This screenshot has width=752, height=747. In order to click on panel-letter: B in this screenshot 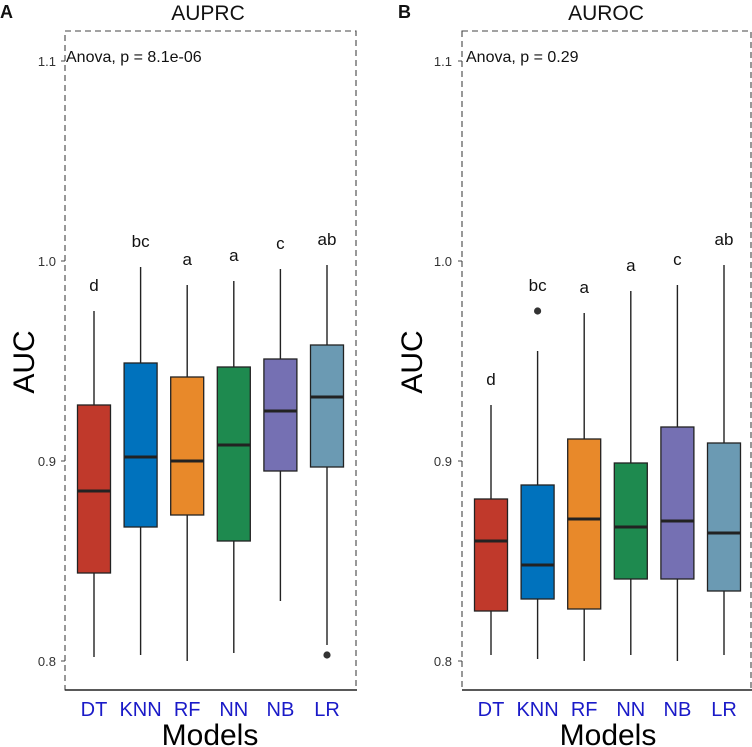, I will do `click(404, 12)`.